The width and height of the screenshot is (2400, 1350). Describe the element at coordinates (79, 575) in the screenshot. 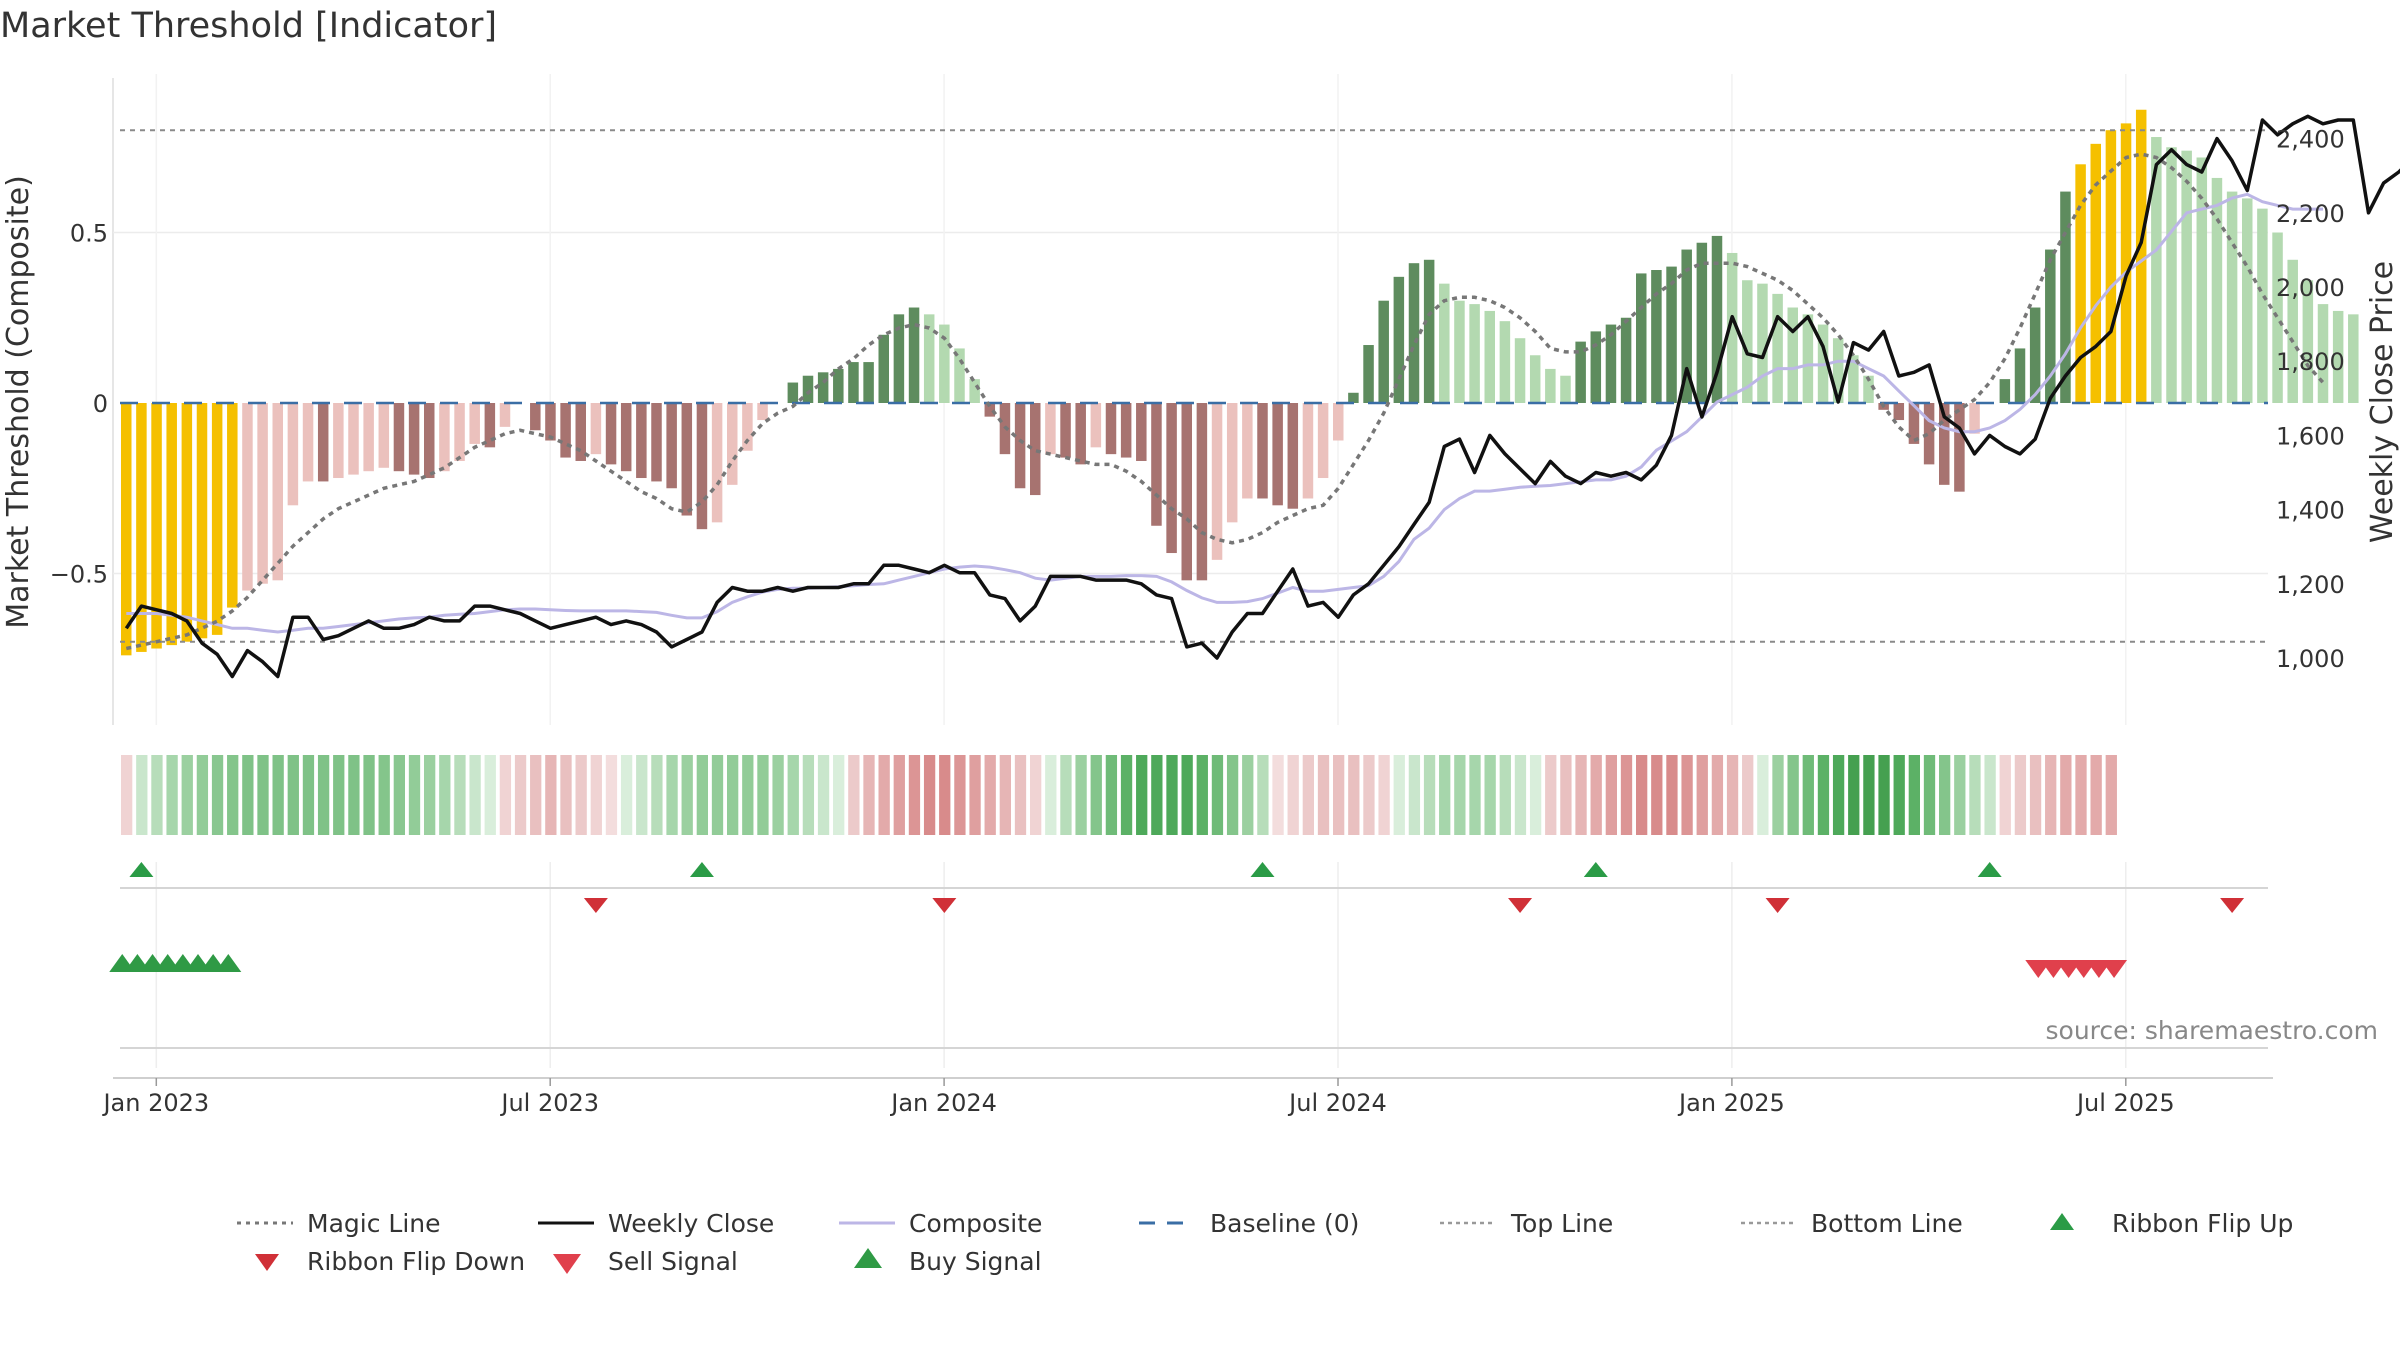

I see `left-tick-label: −0.5` at that location.